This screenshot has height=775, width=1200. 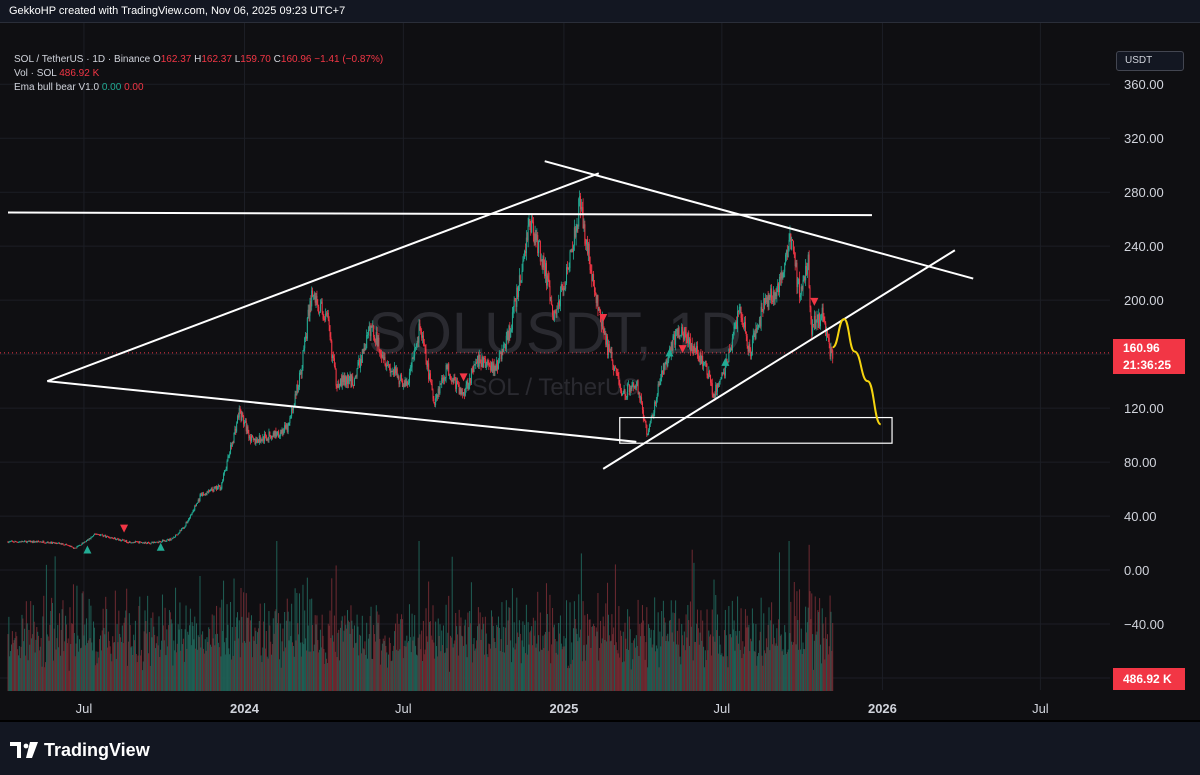 I want to click on time-axis: Jul 2024 Jul 2025 Jul 2026 Jul, so click(x=562, y=708).